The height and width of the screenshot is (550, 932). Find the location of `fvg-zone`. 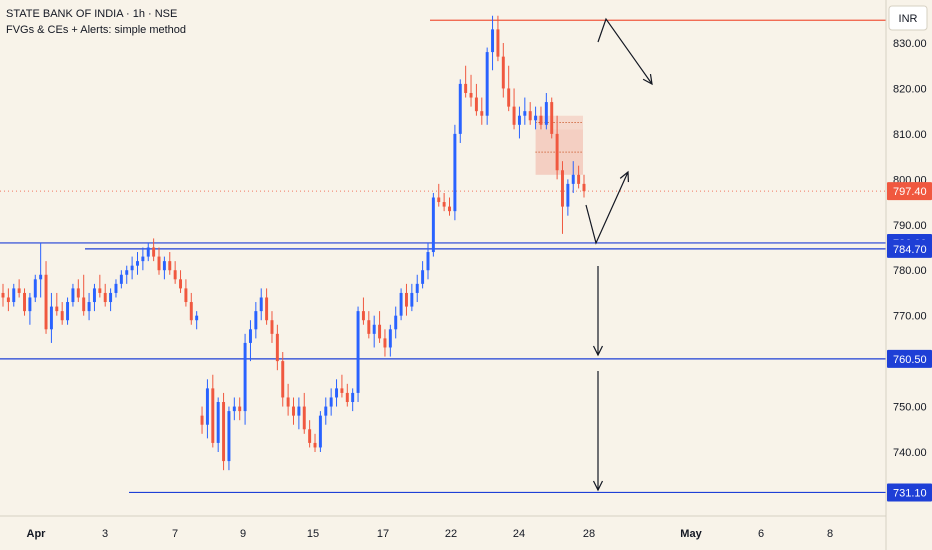

fvg-zone is located at coordinates (559, 152).